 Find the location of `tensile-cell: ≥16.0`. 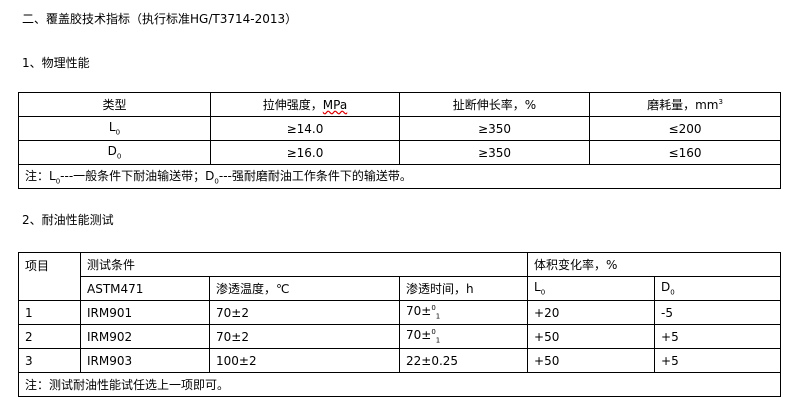

tensile-cell: ≥16.0 is located at coordinates (305, 152).